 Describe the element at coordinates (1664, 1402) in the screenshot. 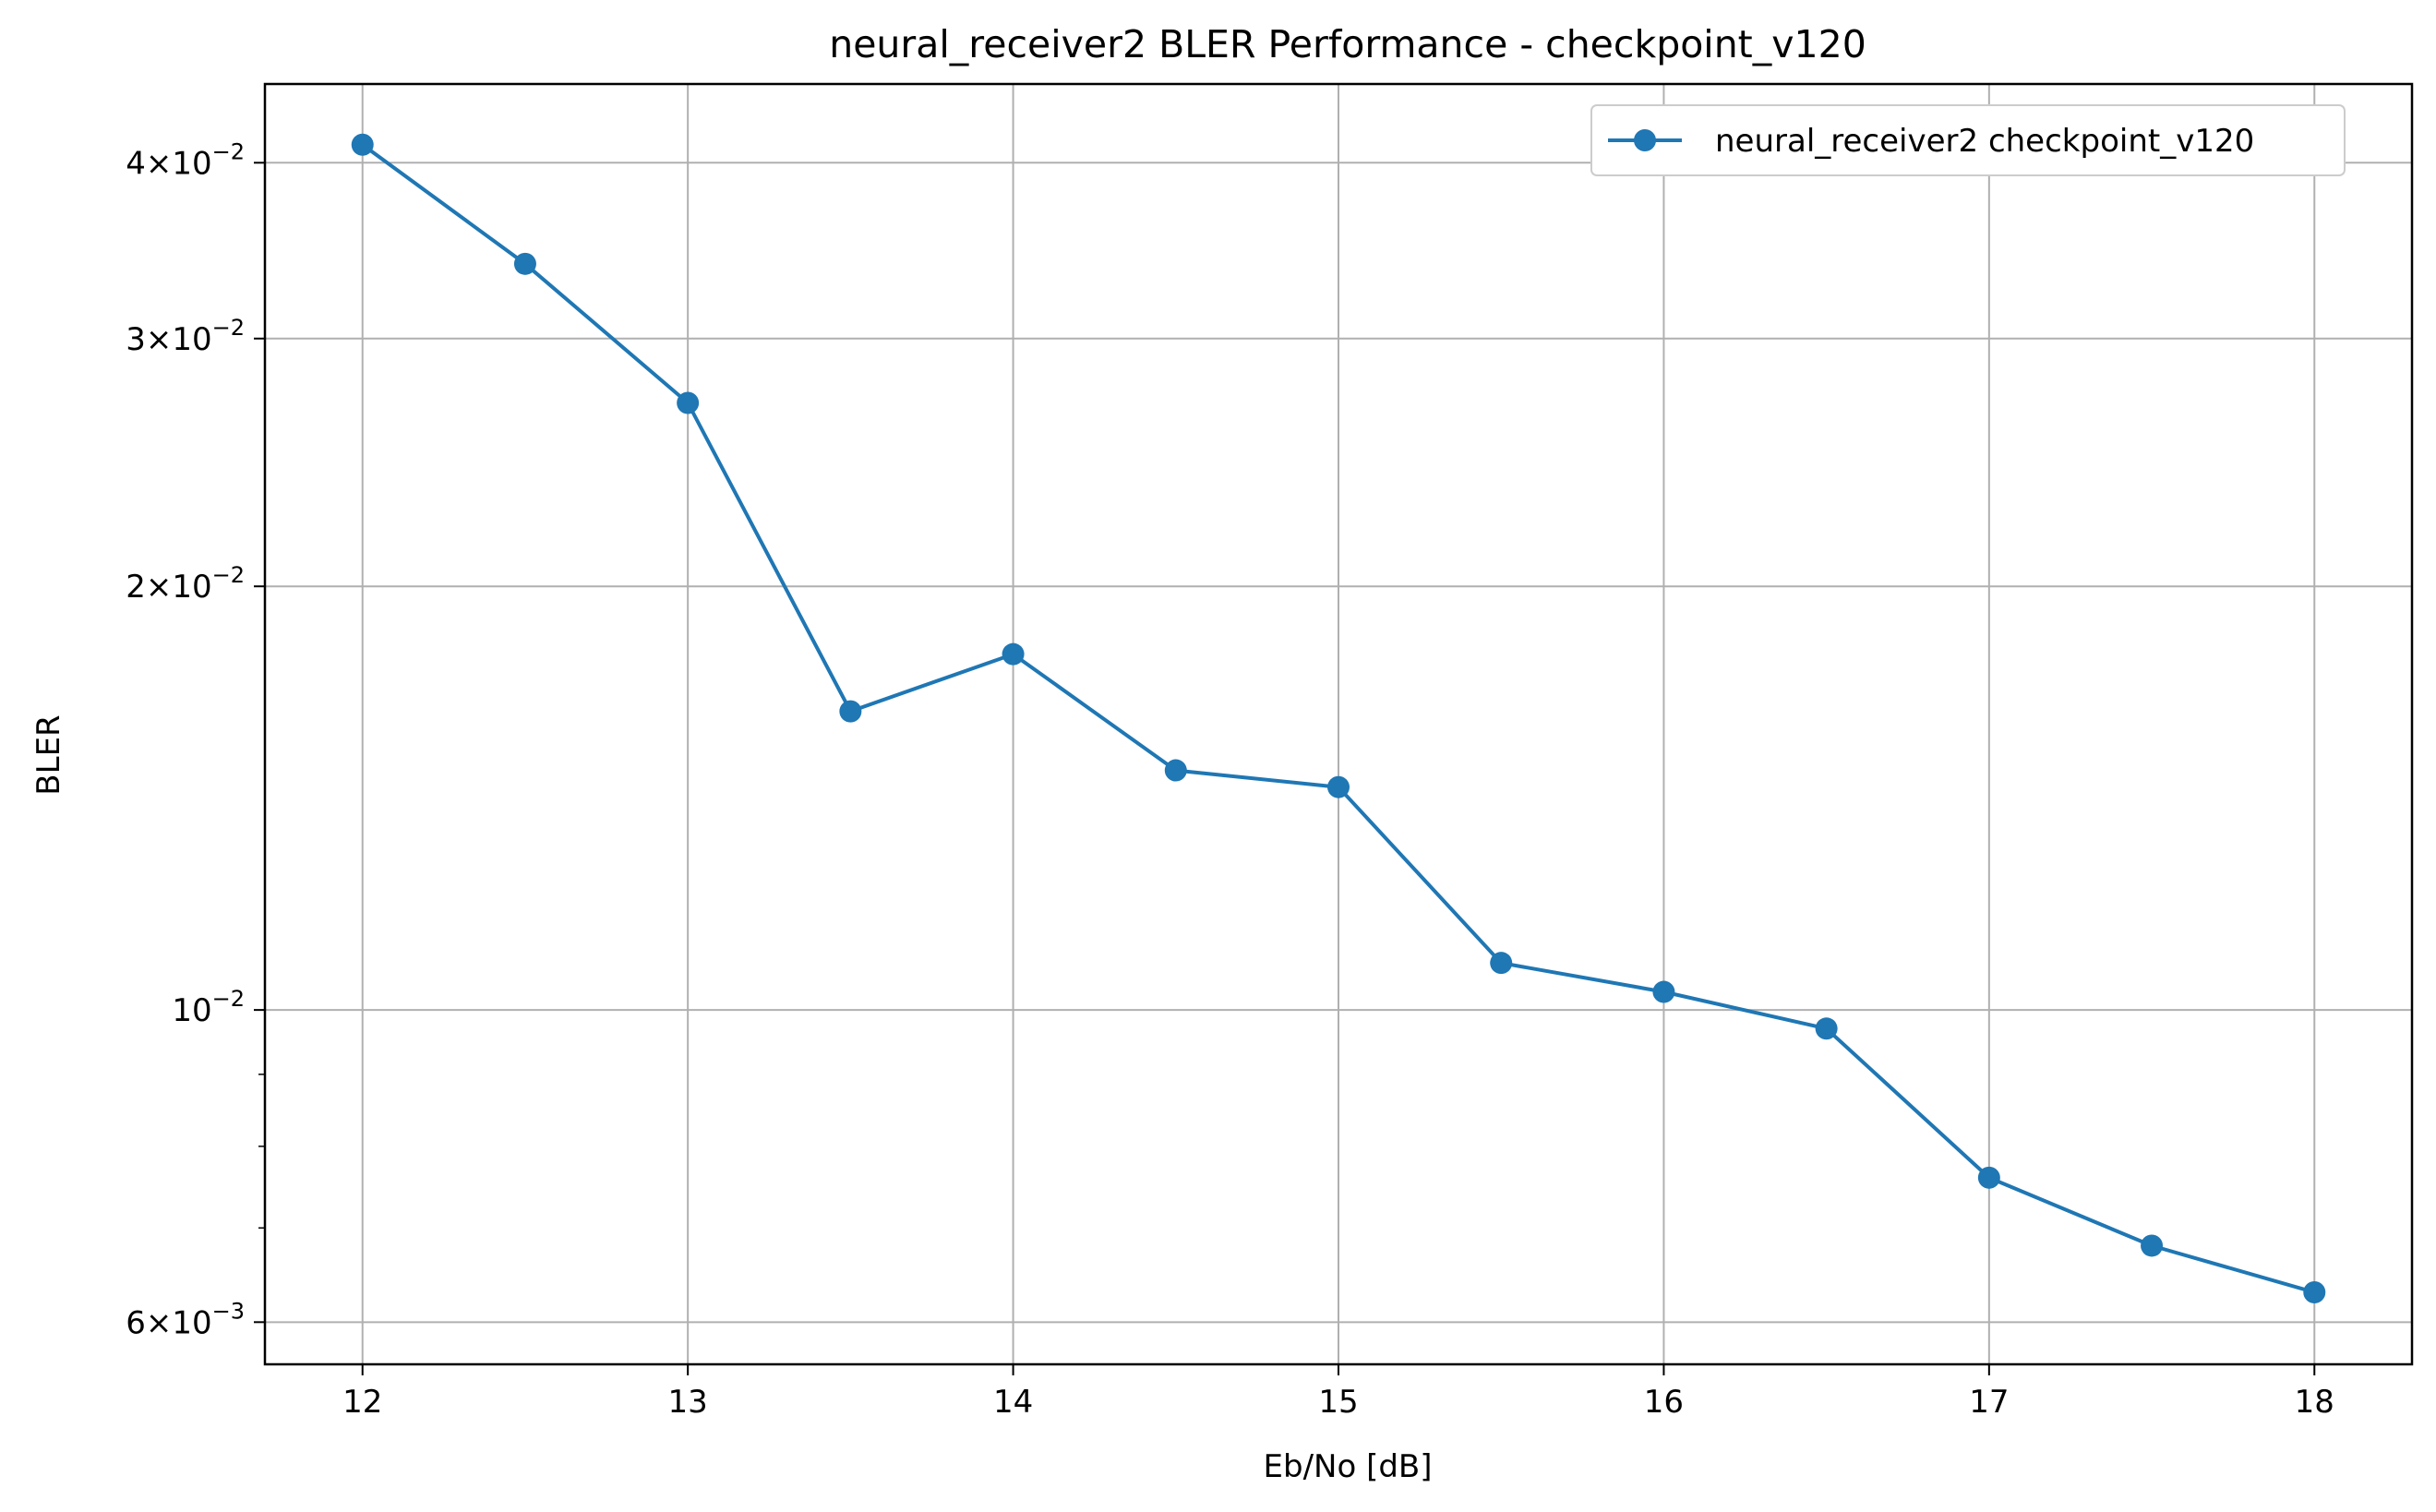

I see `x-tick-label: 16` at that location.